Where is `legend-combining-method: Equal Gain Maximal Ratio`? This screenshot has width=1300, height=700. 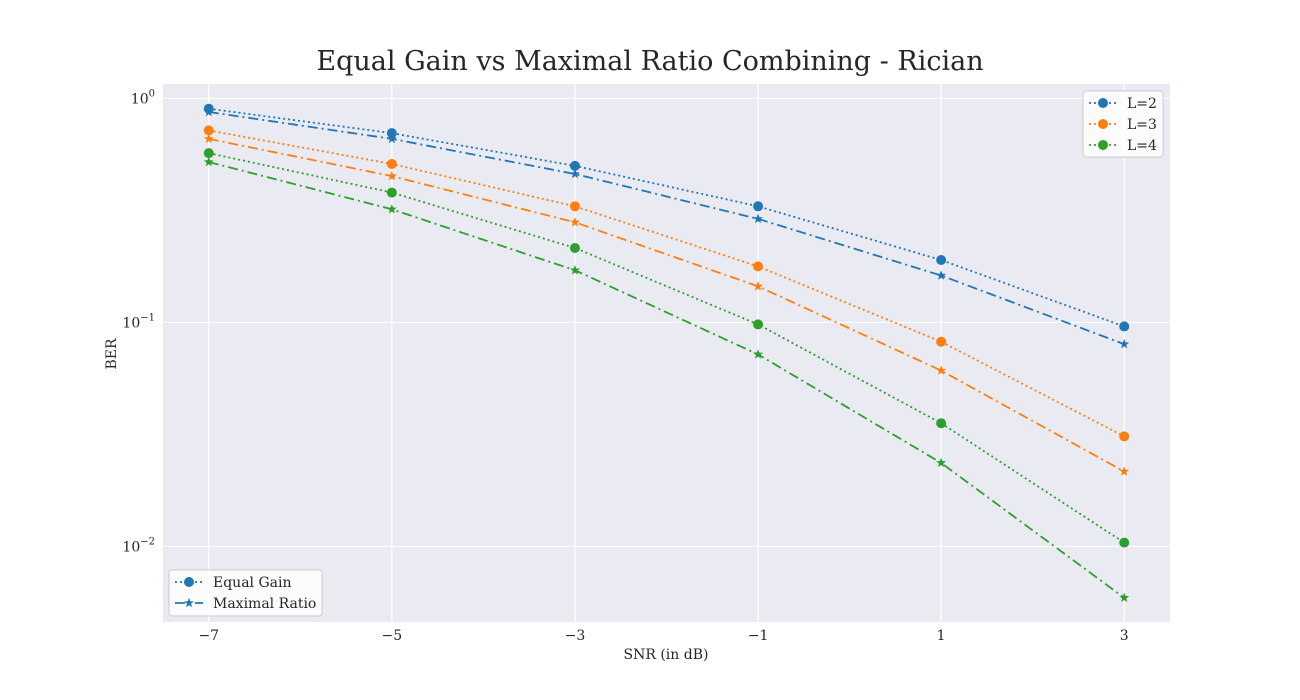 legend-combining-method: Equal Gain Maximal Ratio is located at coordinates (245, 593).